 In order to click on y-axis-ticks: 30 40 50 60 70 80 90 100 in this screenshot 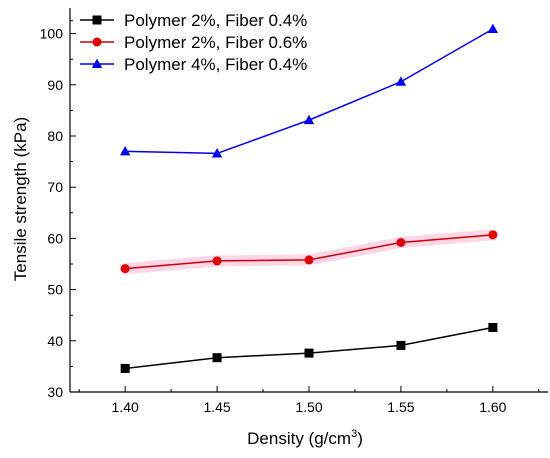, I will do `click(58, 210)`.